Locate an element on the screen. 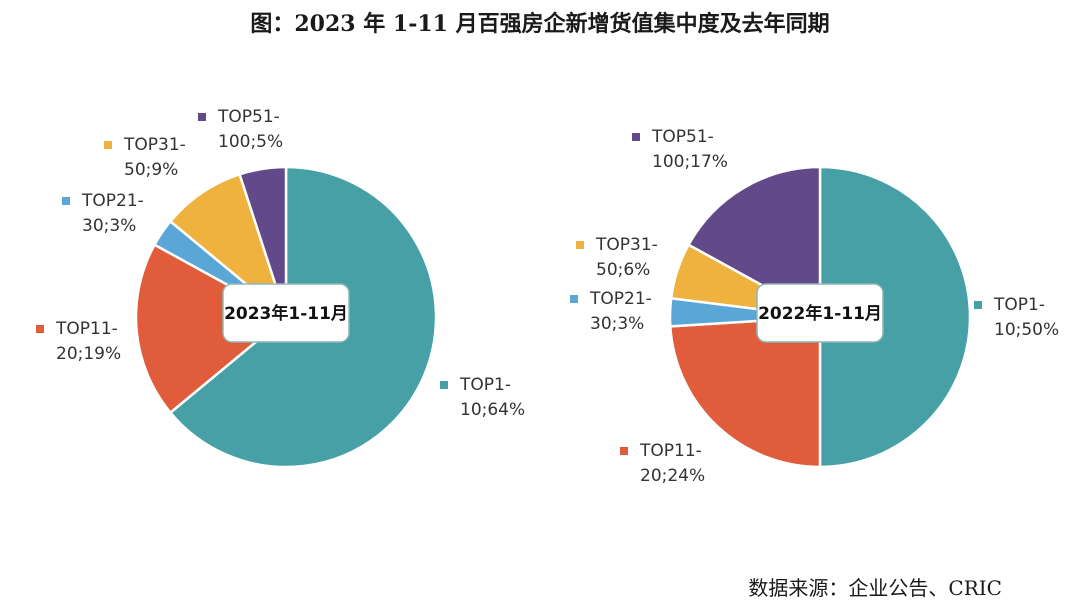 This screenshot has height=606, width=1080. slice-label-line2: 10;50% is located at coordinates (1026, 330).